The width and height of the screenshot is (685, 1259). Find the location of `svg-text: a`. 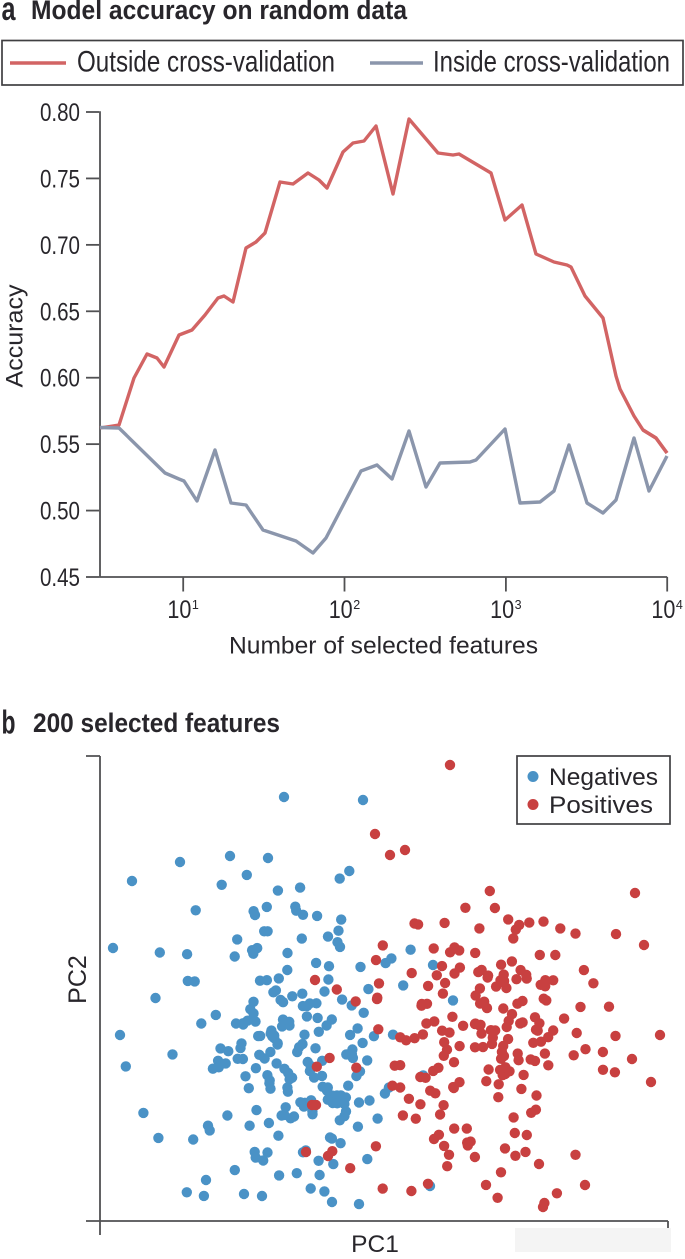

svg-text: a is located at coordinates (9, 13).